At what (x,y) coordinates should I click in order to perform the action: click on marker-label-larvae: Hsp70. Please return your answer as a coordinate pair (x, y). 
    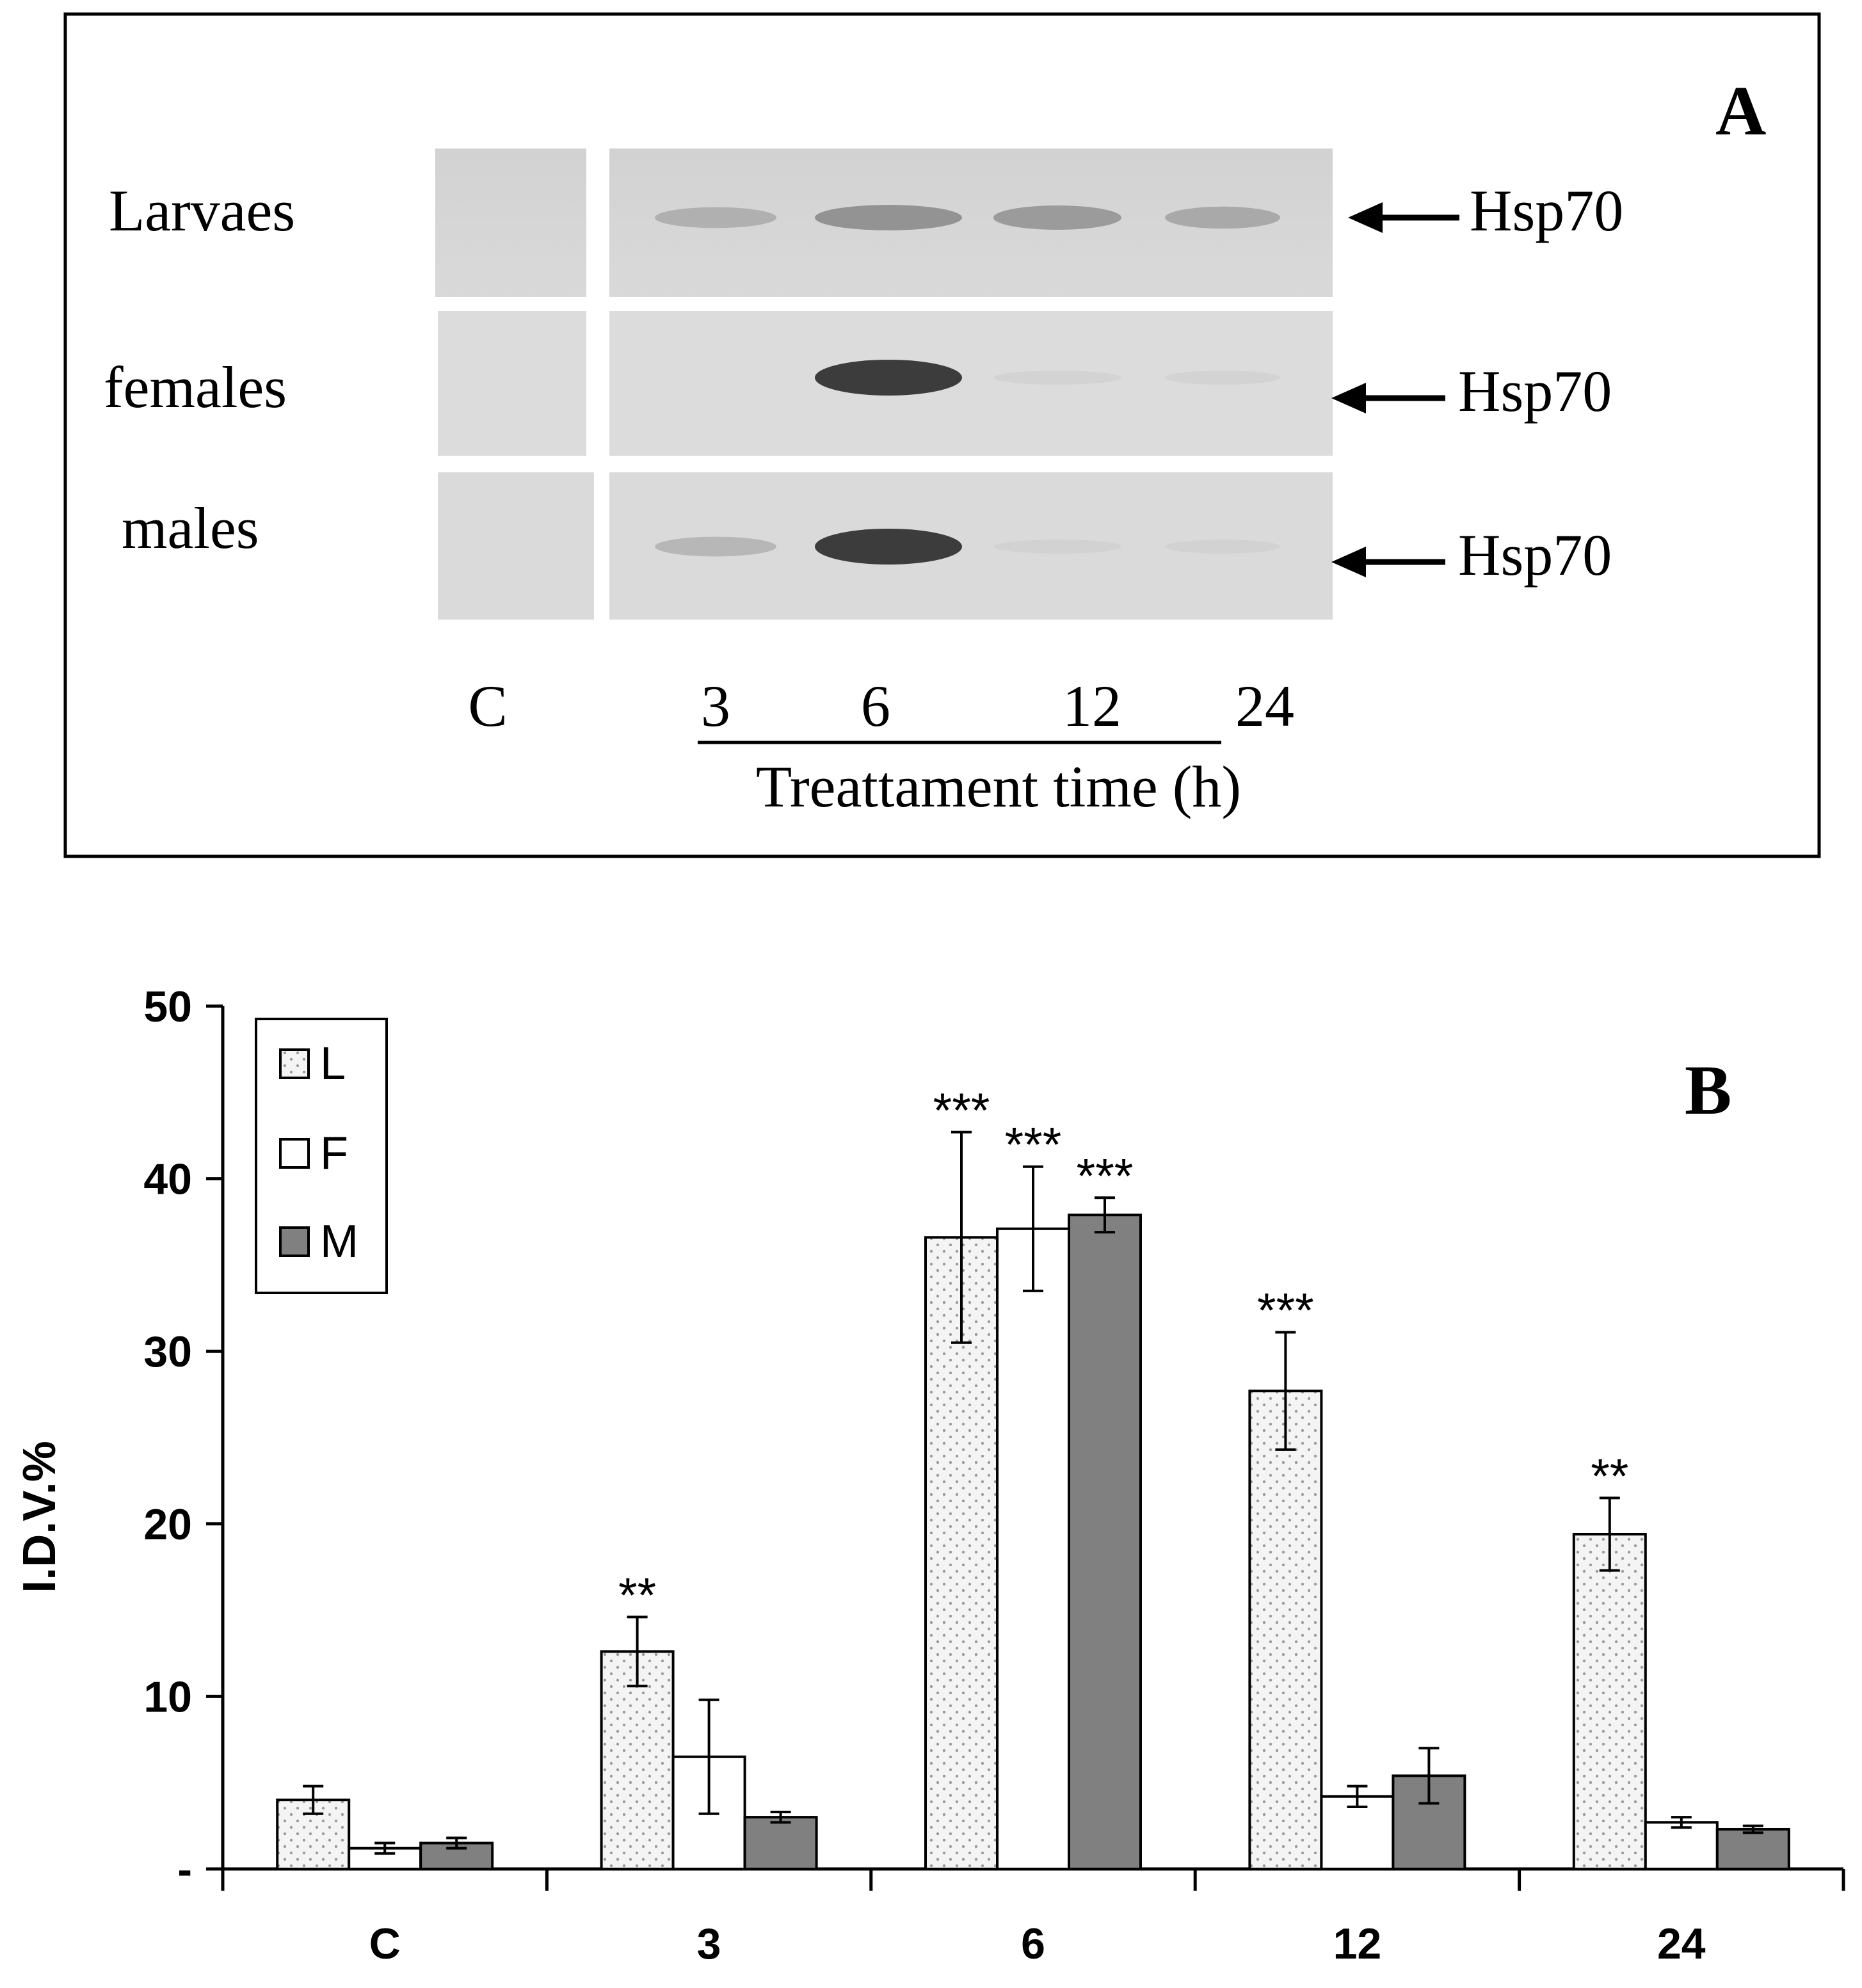
    Looking at the image, I should click on (1546, 210).